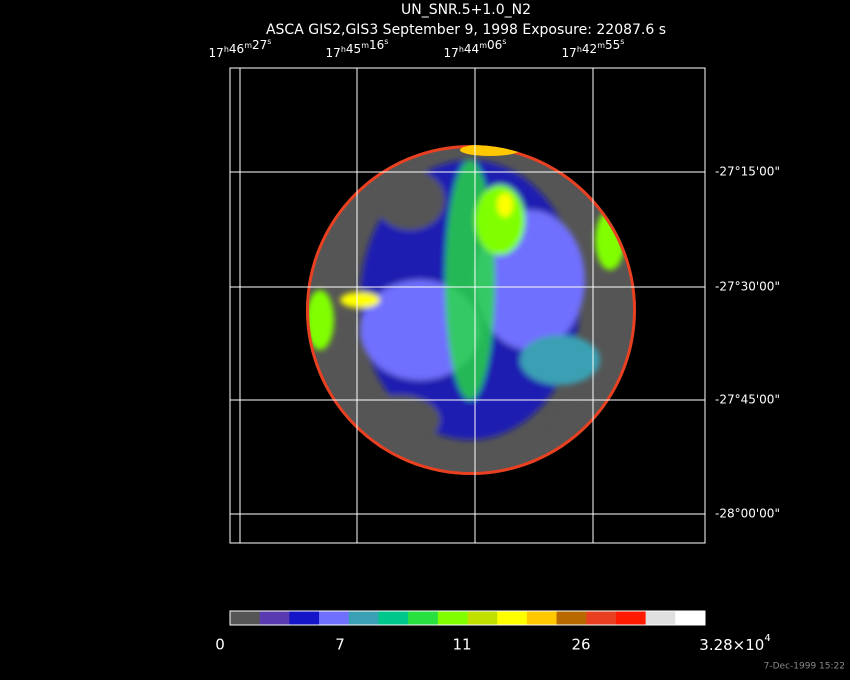  Describe the element at coordinates (471, 49) in the screenshot. I see `ra-value: 44` at that location.